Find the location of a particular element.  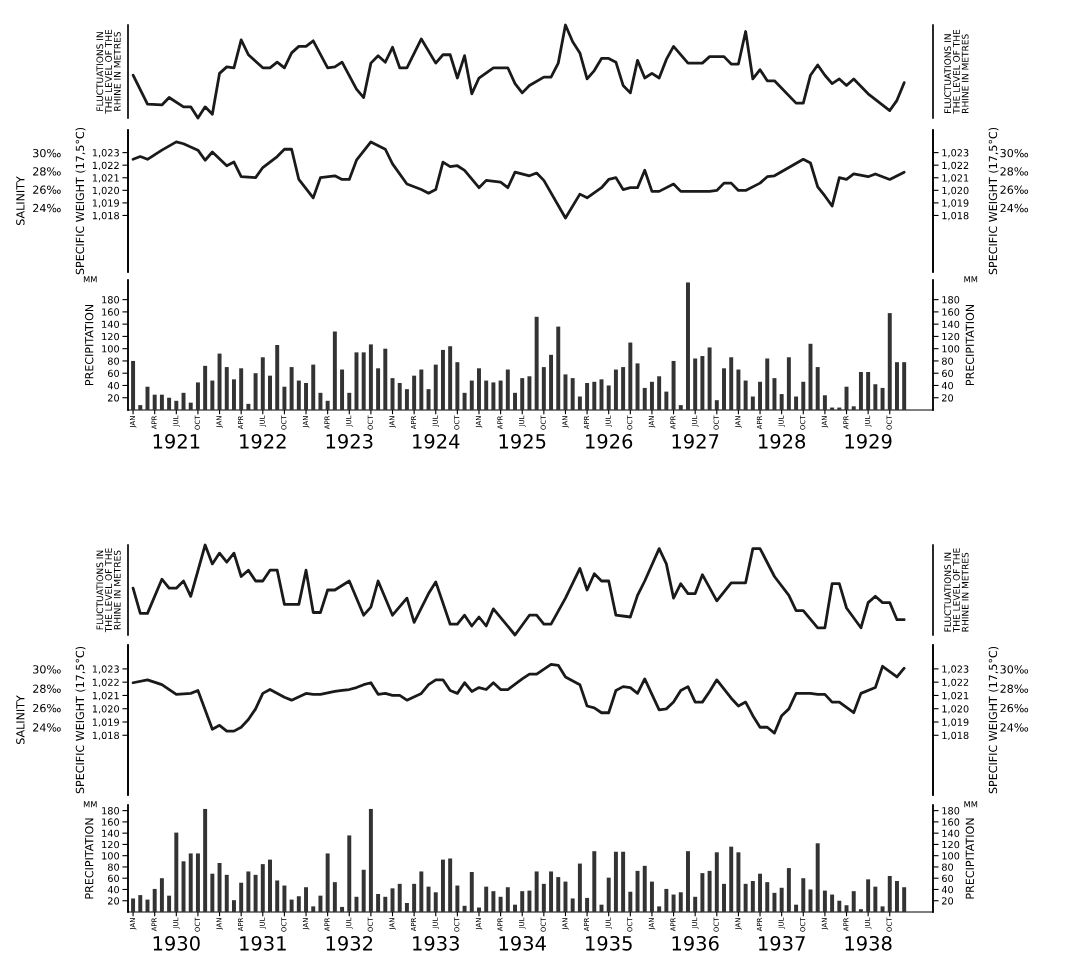

y3-tick-label: 1,021 is located at coordinates (105, 178).